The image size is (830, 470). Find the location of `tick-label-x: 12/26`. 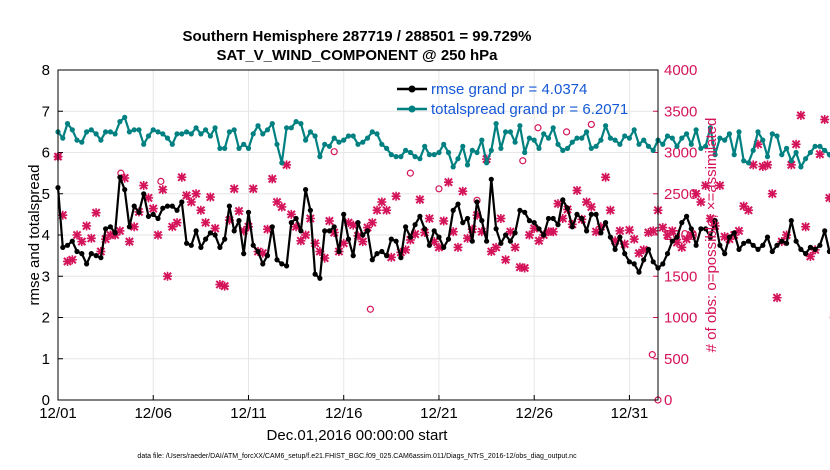

tick-label-x: 12/26 is located at coordinates (534, 413).